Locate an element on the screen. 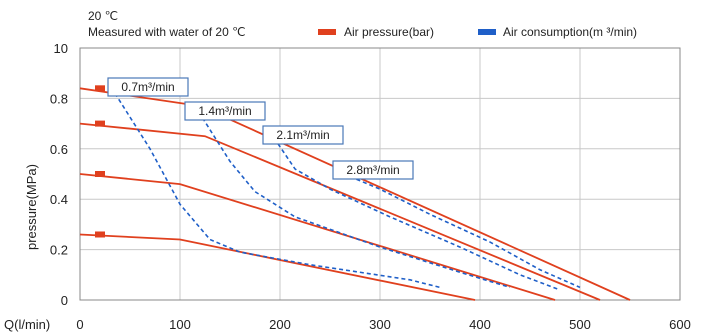 This screenshot has width=710, height=334. y-tick-label: 0.4 is located at coordinates (59, 199).